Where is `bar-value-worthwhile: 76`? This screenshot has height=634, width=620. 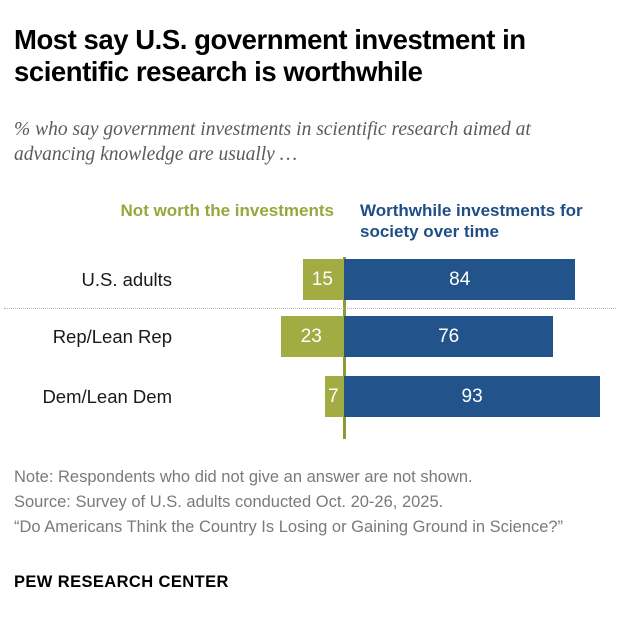 bar-value-worthwhile: 76 is located at coordinates (449, 336).